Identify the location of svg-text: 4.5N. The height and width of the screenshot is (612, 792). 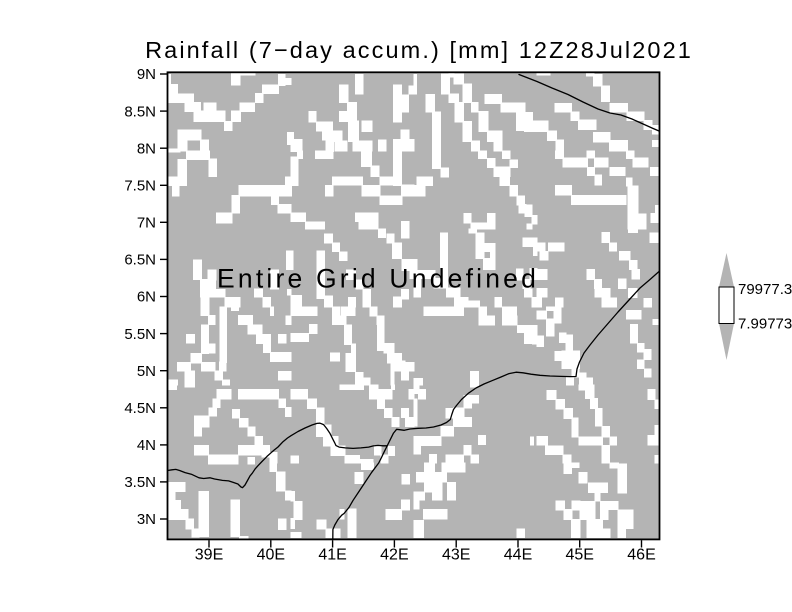
(140, 408).